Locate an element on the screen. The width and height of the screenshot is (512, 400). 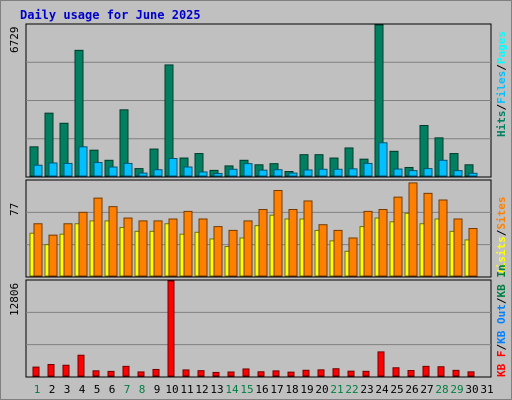
legend-entry: KB In is located at coordinates (501, 281).